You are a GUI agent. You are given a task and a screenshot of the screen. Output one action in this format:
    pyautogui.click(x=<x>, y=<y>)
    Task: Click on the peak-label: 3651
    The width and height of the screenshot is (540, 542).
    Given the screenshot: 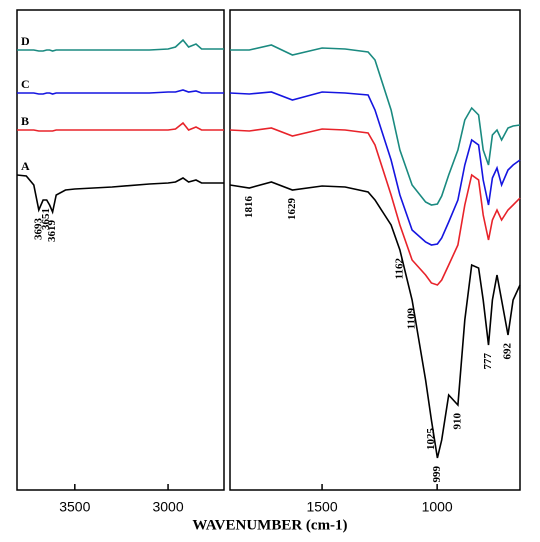 What is the action you would take?
    pyautogui.click(x=46, y=219)
    